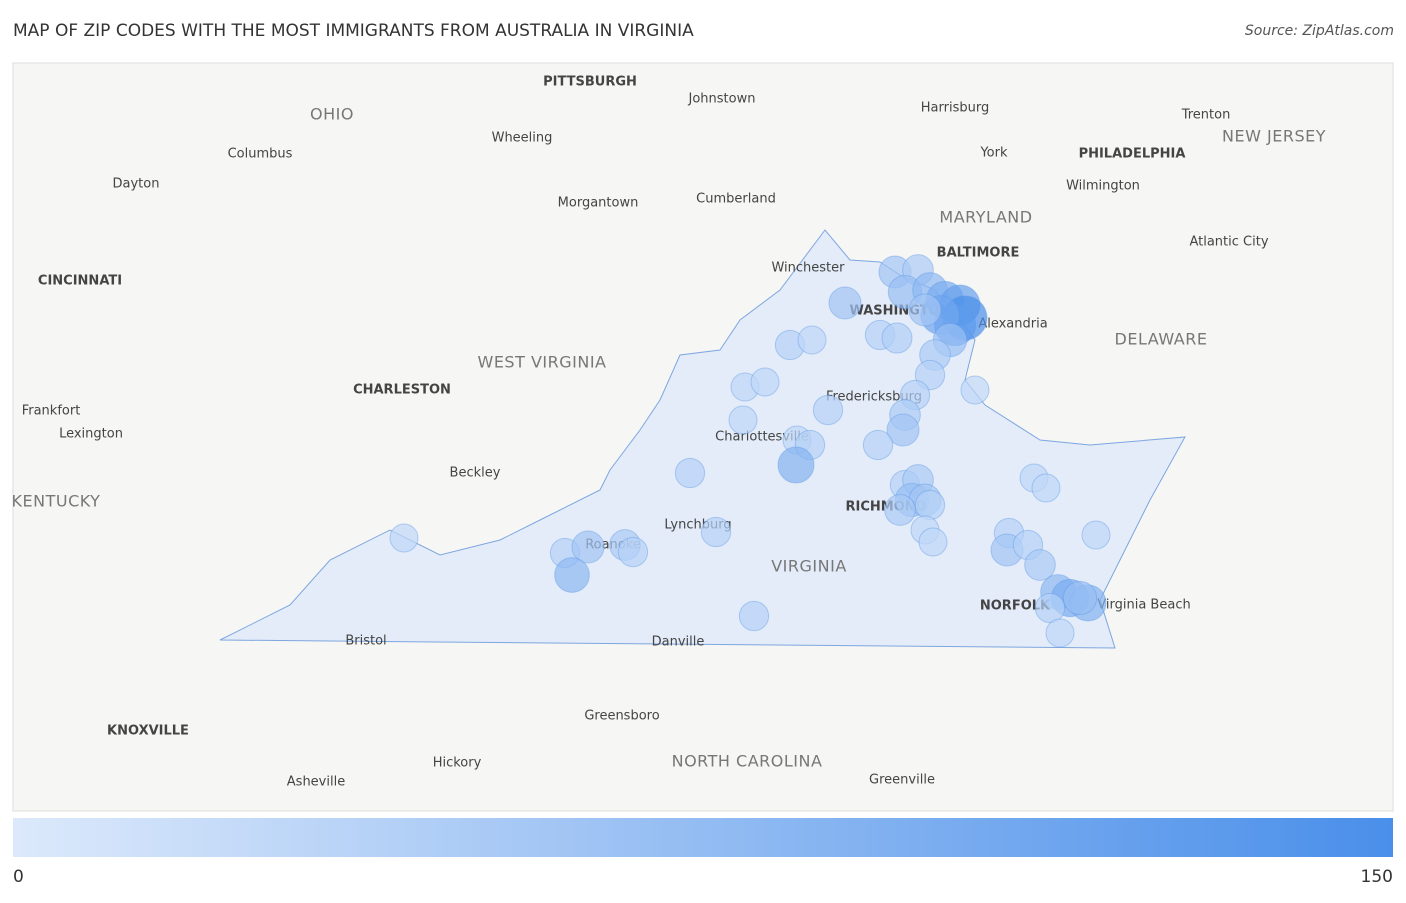 The height and width of the screenshot is (903, 1406). What do you see at coordinates (1377, 877) in the screenshot?
I see `legend-max: 150` at bounding box center [1377, 877].